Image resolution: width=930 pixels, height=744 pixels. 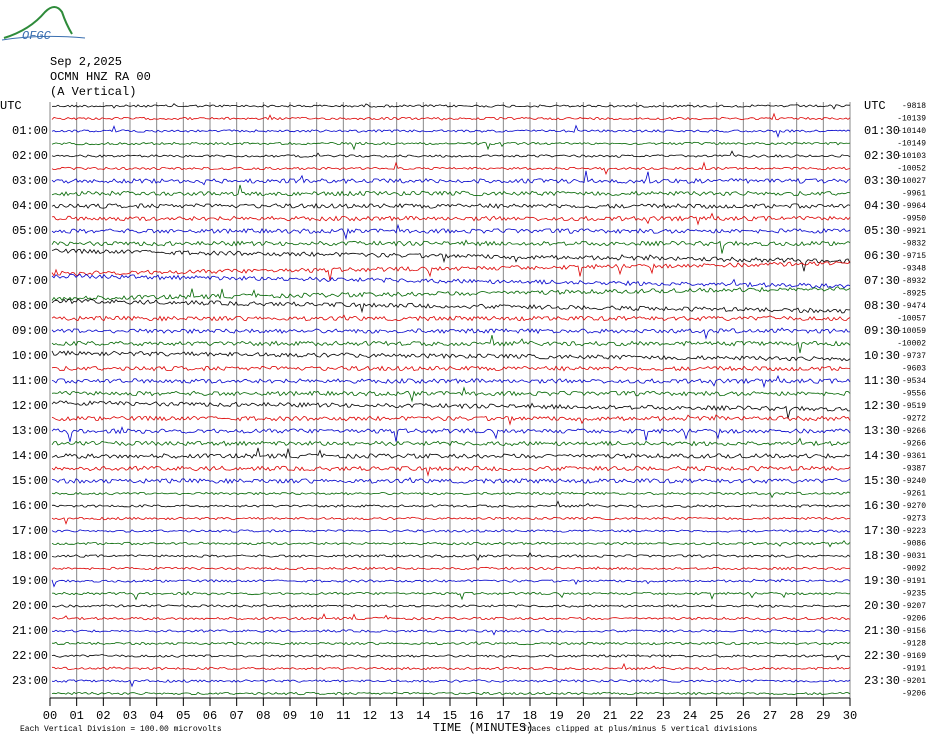 What do you see at coordinates (30, 206) in the screenshot?
I see `left-time-label: 04:00` at bounding box center [30, 206].